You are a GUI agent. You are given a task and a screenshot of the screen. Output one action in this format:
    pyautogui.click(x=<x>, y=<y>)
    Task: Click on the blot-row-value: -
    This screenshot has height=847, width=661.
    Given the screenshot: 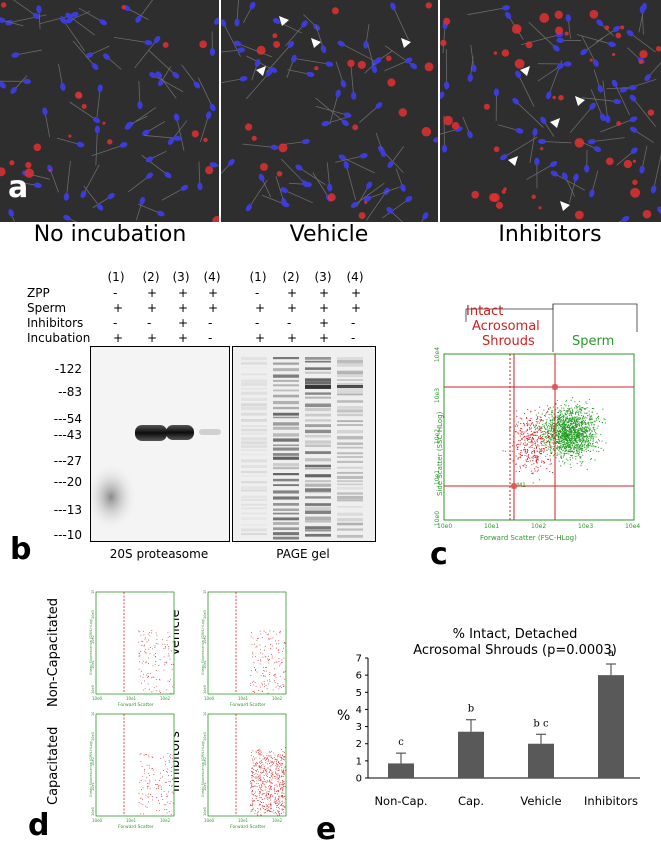 What is the action you would take?
    pyautogui.click(x=115, y=293)
    